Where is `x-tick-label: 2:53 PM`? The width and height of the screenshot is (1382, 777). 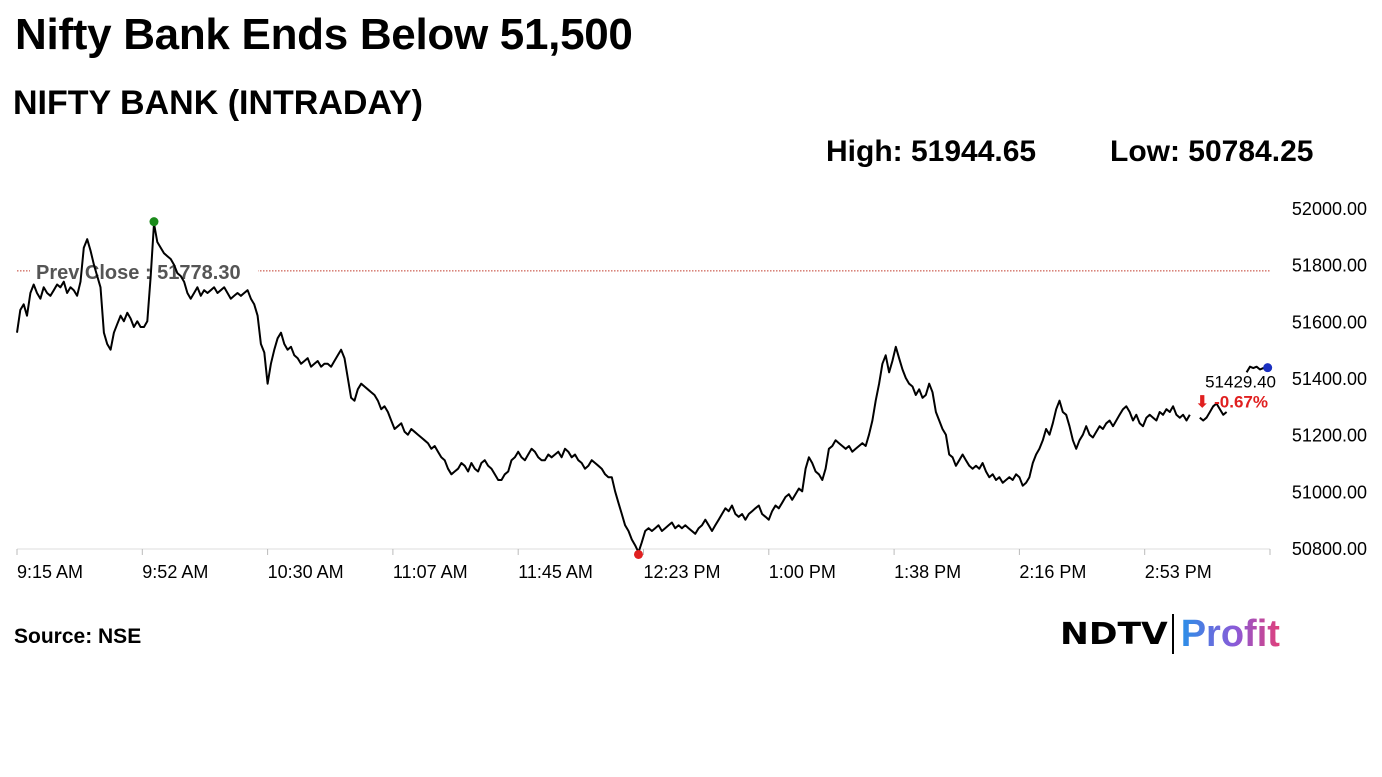
x-tick-label: 2:53 PM is located at coordinates (1178, 572).